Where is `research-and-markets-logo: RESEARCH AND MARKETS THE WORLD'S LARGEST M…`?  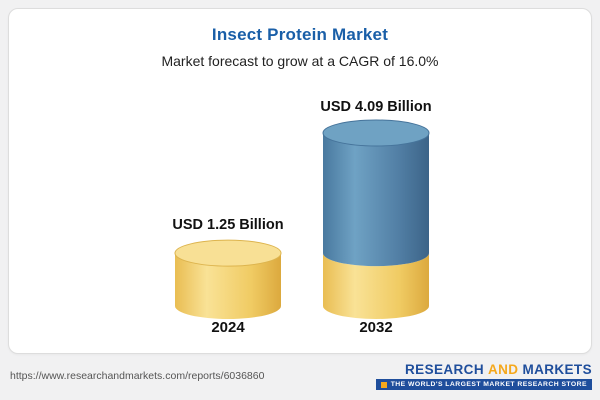
research-and-markets-logo: RESEARCH AND MARKETS THE WORLD'S LARGEST M… is located at coordinates (483, 376).